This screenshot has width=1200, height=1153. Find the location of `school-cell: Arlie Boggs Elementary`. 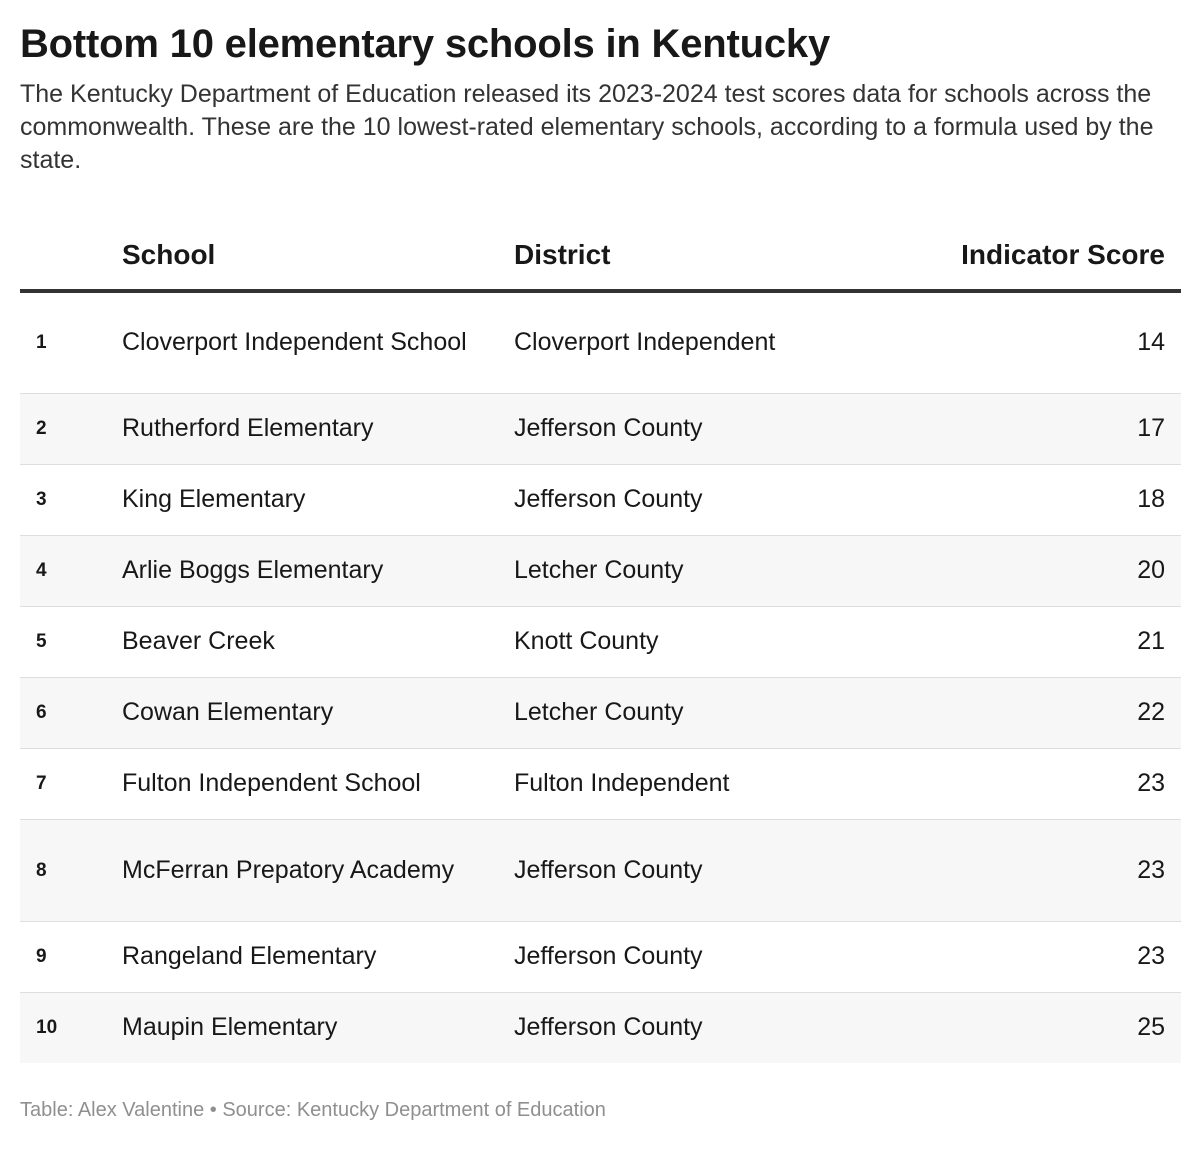

school-cell: Arlie Boggs Elementary is located at coordinates (318, 571).